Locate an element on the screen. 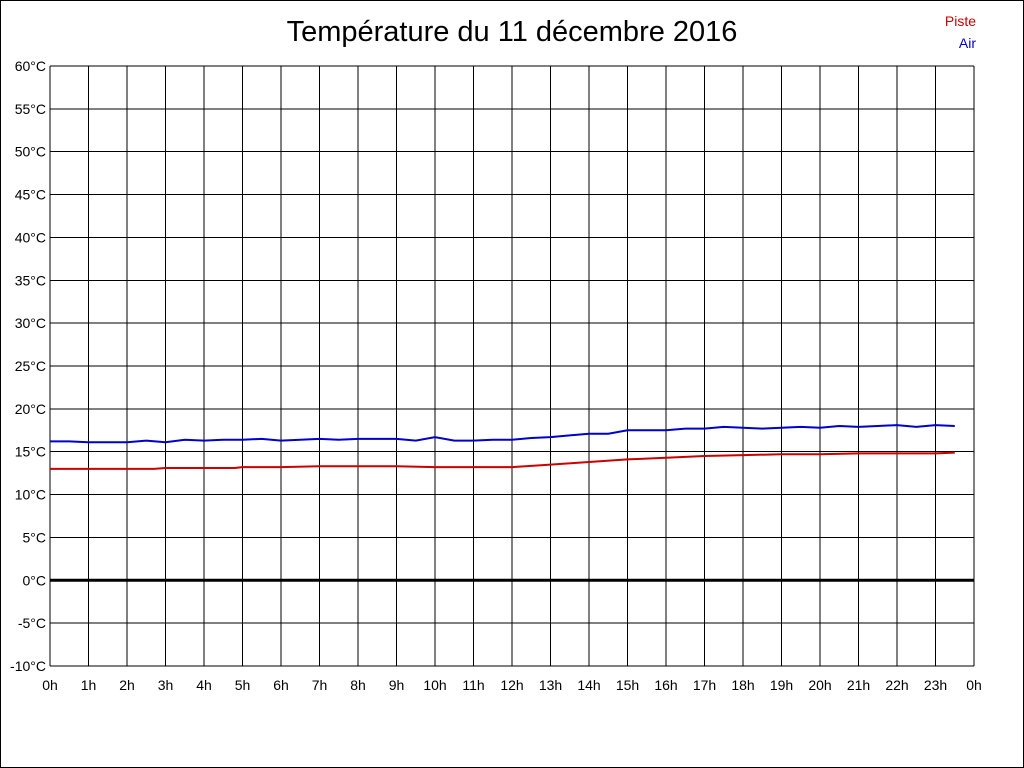 The width and height of the screenshot is (1024, 768). y-tick-label: -5°C is located at coordinates (32, 623).